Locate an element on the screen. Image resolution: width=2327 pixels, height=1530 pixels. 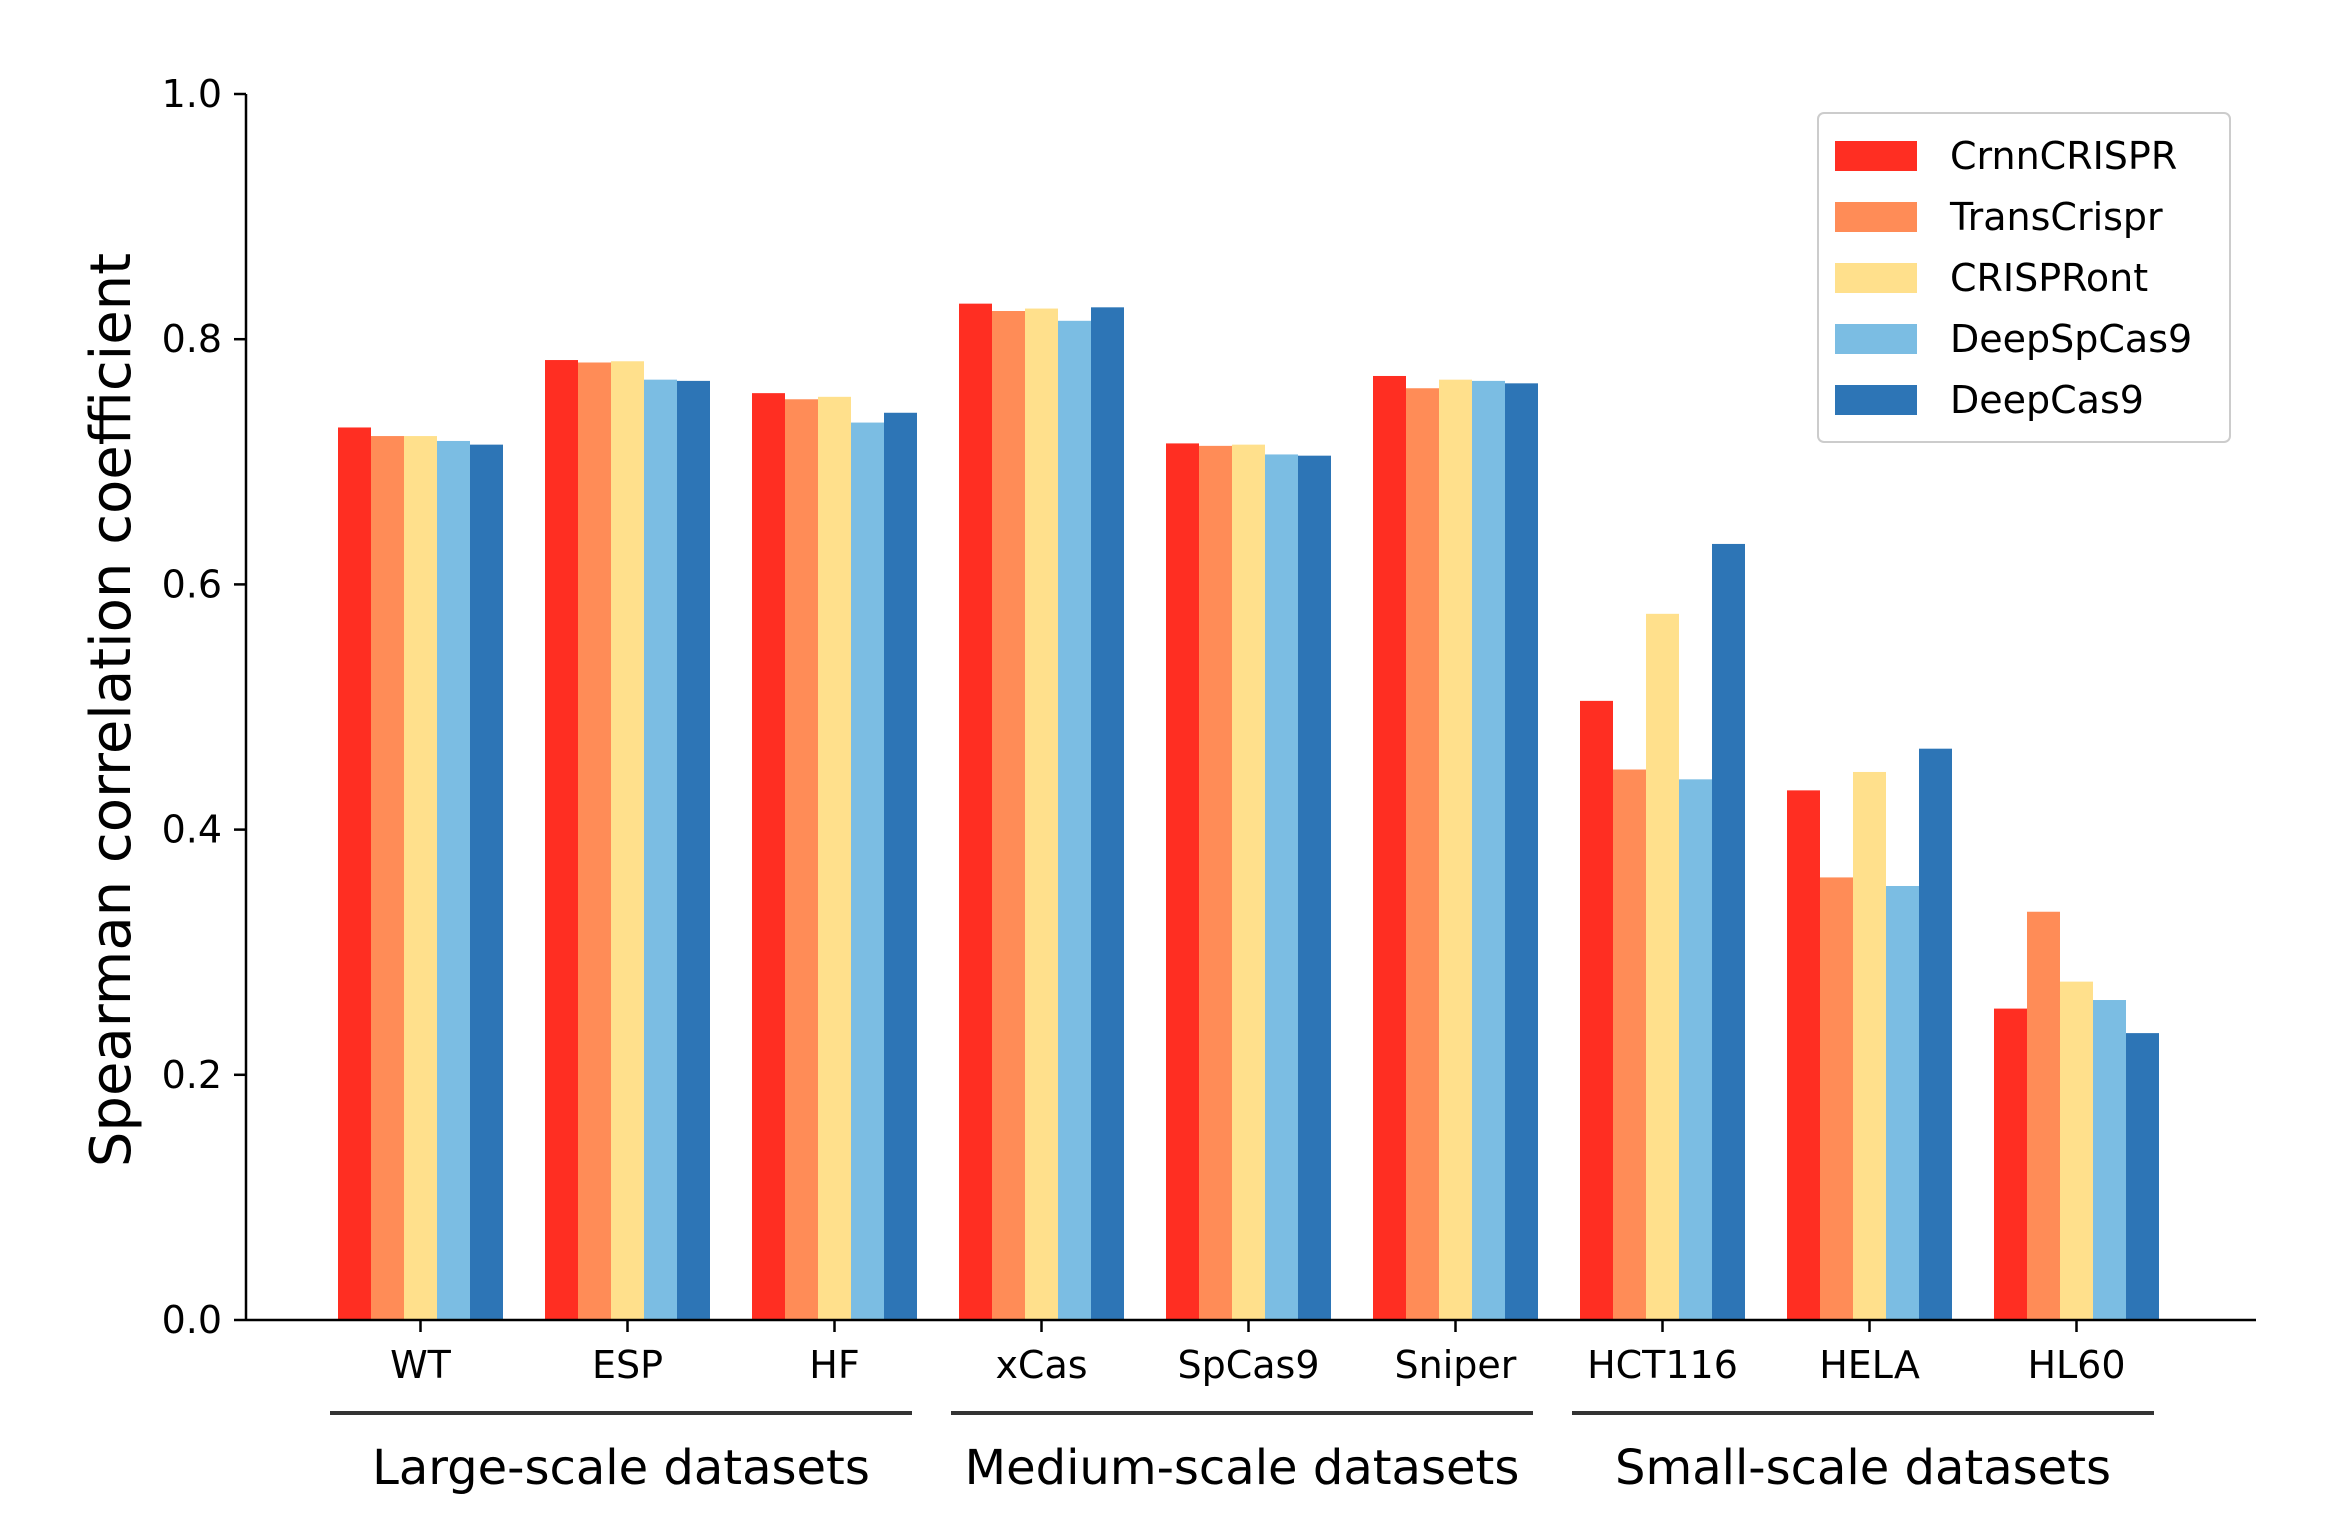
x-tick-label-esp: ESP is located at coordinates (627, 1365).